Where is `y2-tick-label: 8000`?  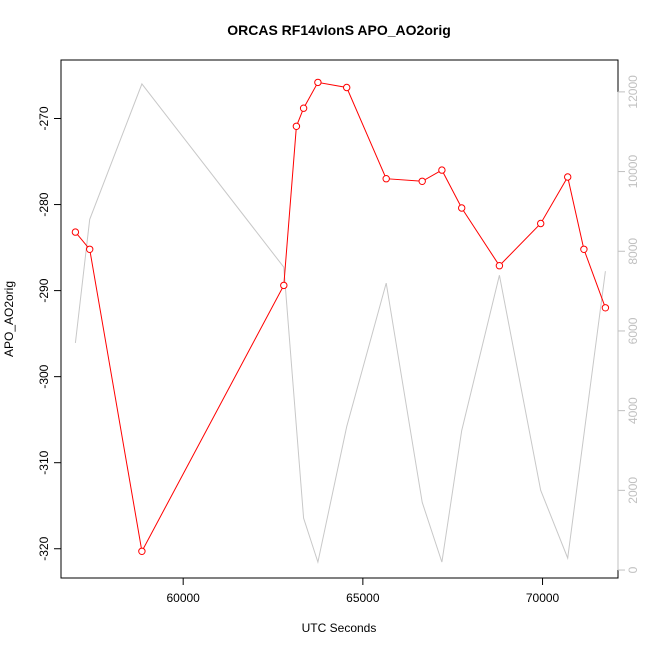 y2-tick-label: 8000 is located at coordinates (633, 251).